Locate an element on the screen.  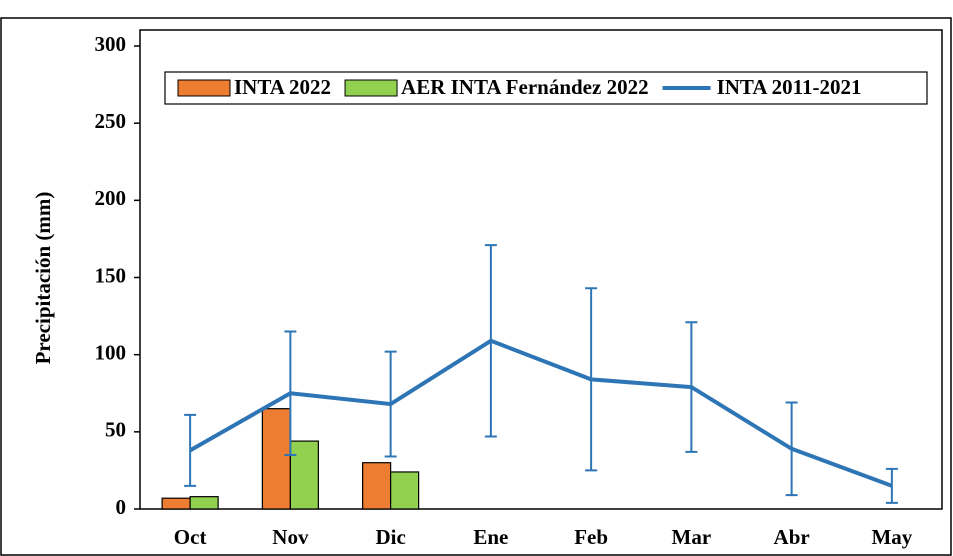
x-tick-label: Ene is located at coordinates (490, 537).